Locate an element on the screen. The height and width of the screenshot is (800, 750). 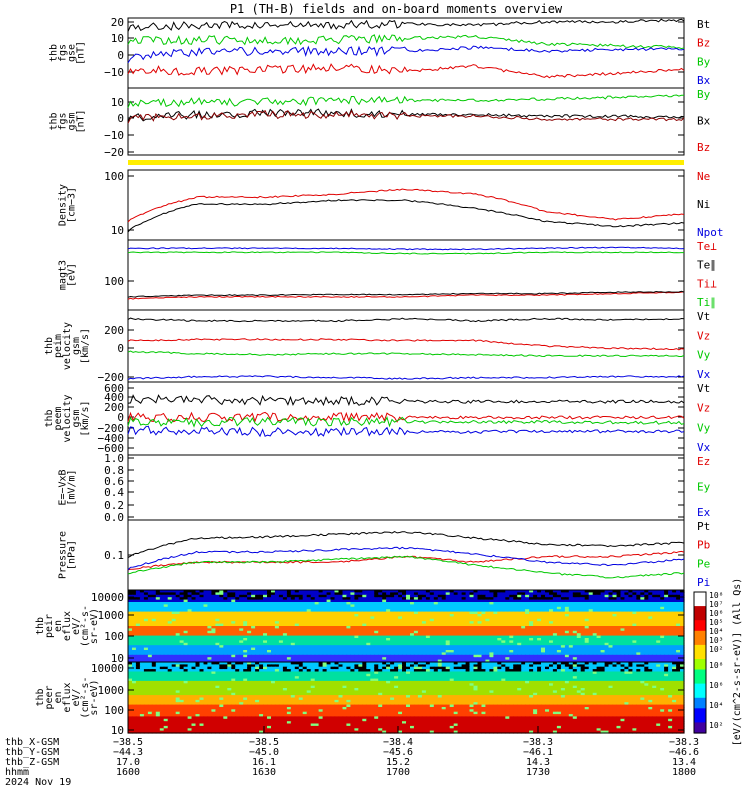
legend-entry: Te⊥ is located at coordinates (707, 246).